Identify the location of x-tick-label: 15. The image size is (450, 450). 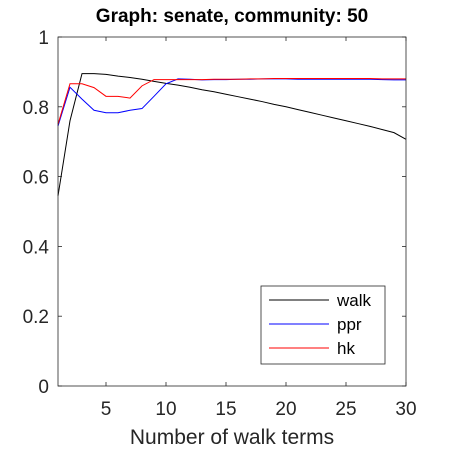
(225, 409).